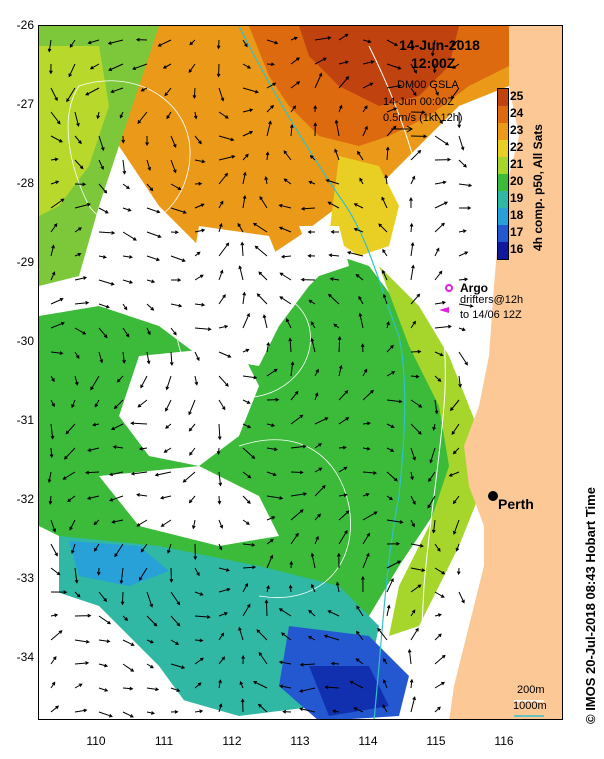 The image size is (604, 759). Describe the element at coordinates (492, 300) in the screenshot. I see `drifters-label: drifters@12h` at that location.